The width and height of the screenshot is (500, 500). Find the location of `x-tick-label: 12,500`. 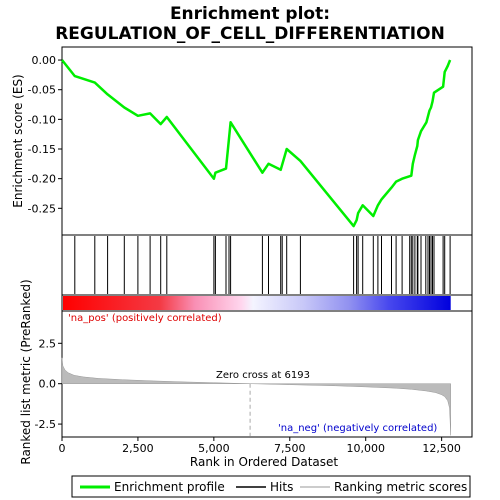

x-tick-label: 12,500 is located at coordinates (441, 448).